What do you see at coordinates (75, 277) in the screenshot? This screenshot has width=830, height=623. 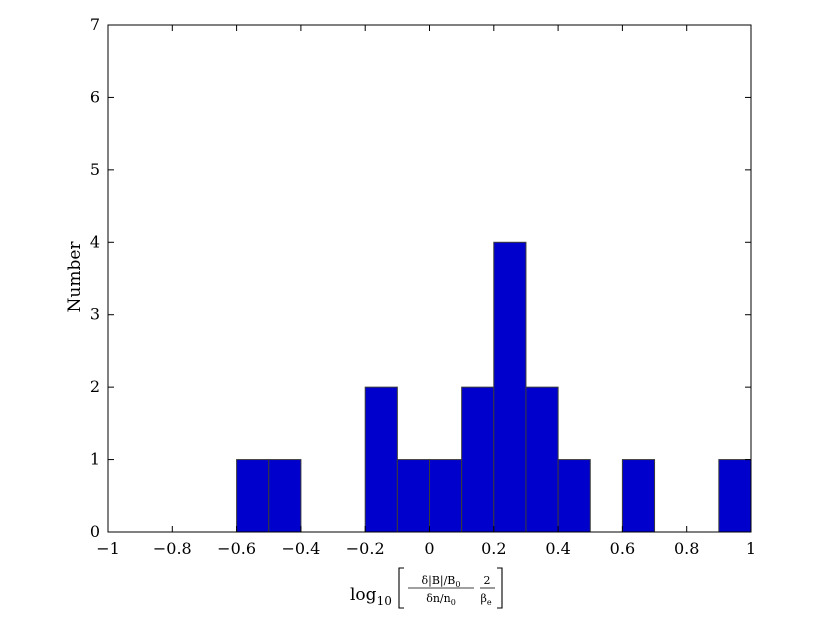 I see `y-axis-label: Number` at bounding box center [75, 277].